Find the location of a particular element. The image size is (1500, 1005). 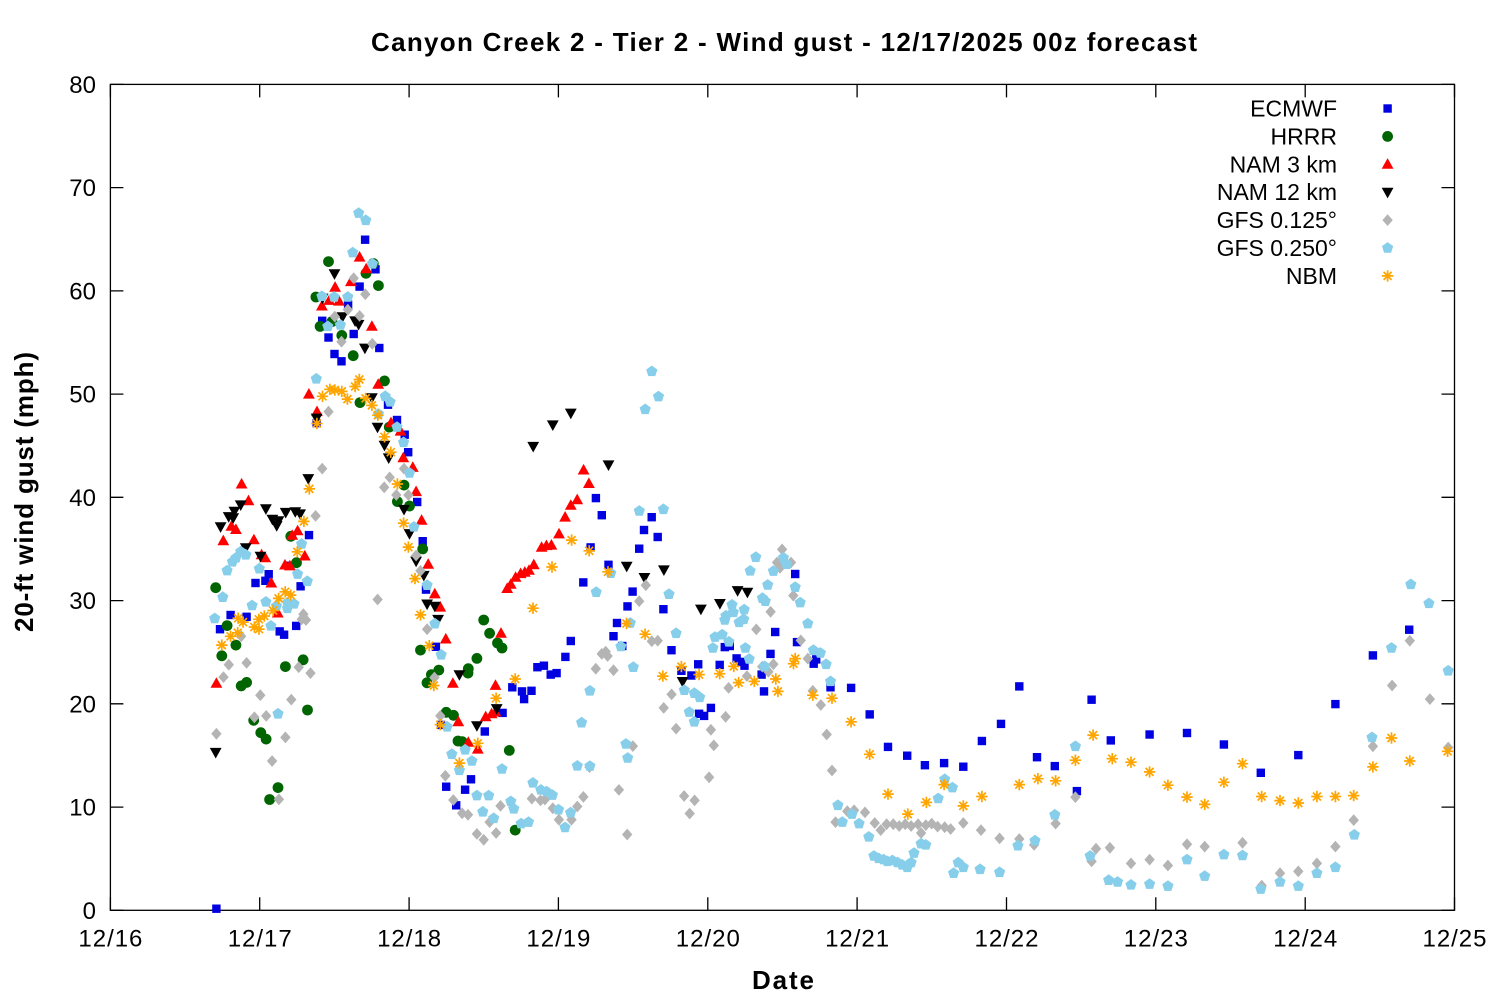

svg-text: GFS 0.250° is located at coordinates (1277, 248).